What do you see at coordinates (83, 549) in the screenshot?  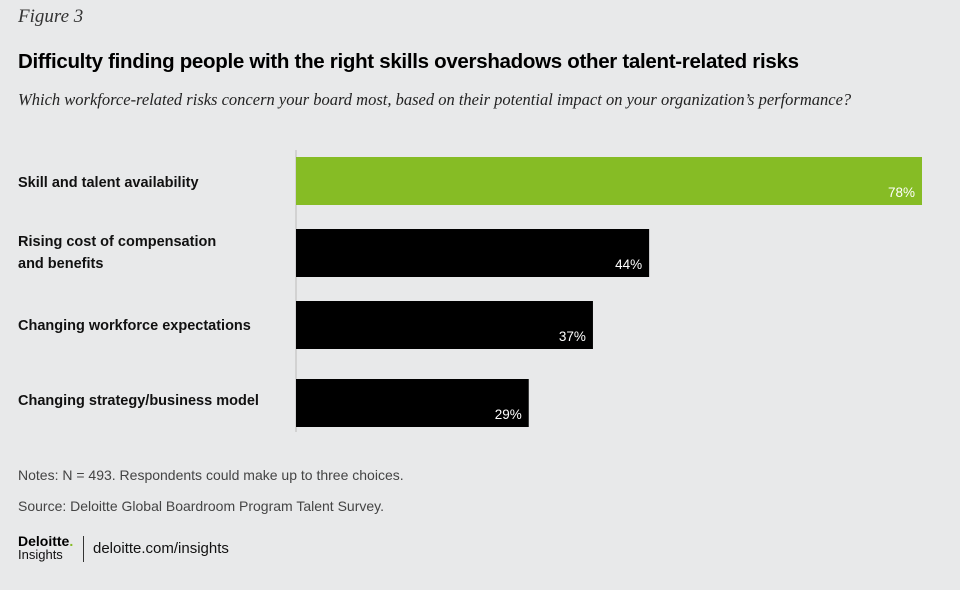 I see `brand-divider` at bounding box center [83, 549].